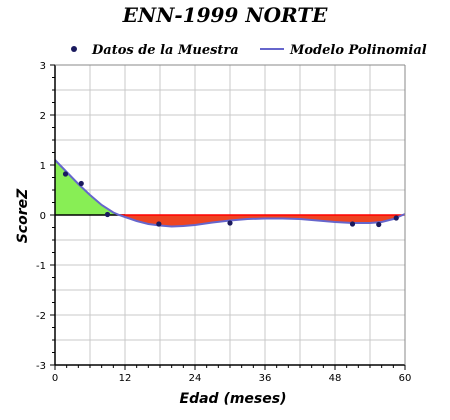 This screenshot has height=420, width=450. What do you see at coordinates (41, 316) in the screenshot?
I see `y-tick-label: -2` at bounding box center [41, 316].